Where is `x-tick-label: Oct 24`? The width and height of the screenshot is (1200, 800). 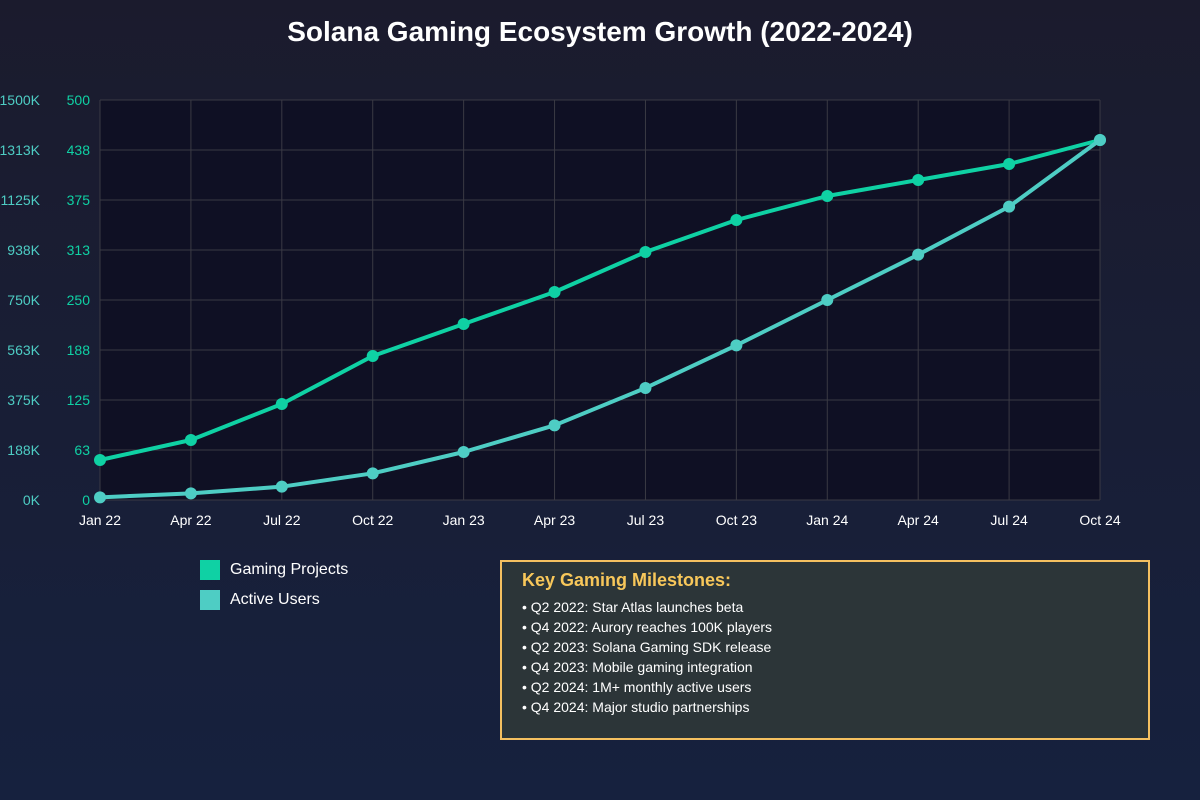 x-tick-label: Oct 24 is located at coordinates (1099, 520).